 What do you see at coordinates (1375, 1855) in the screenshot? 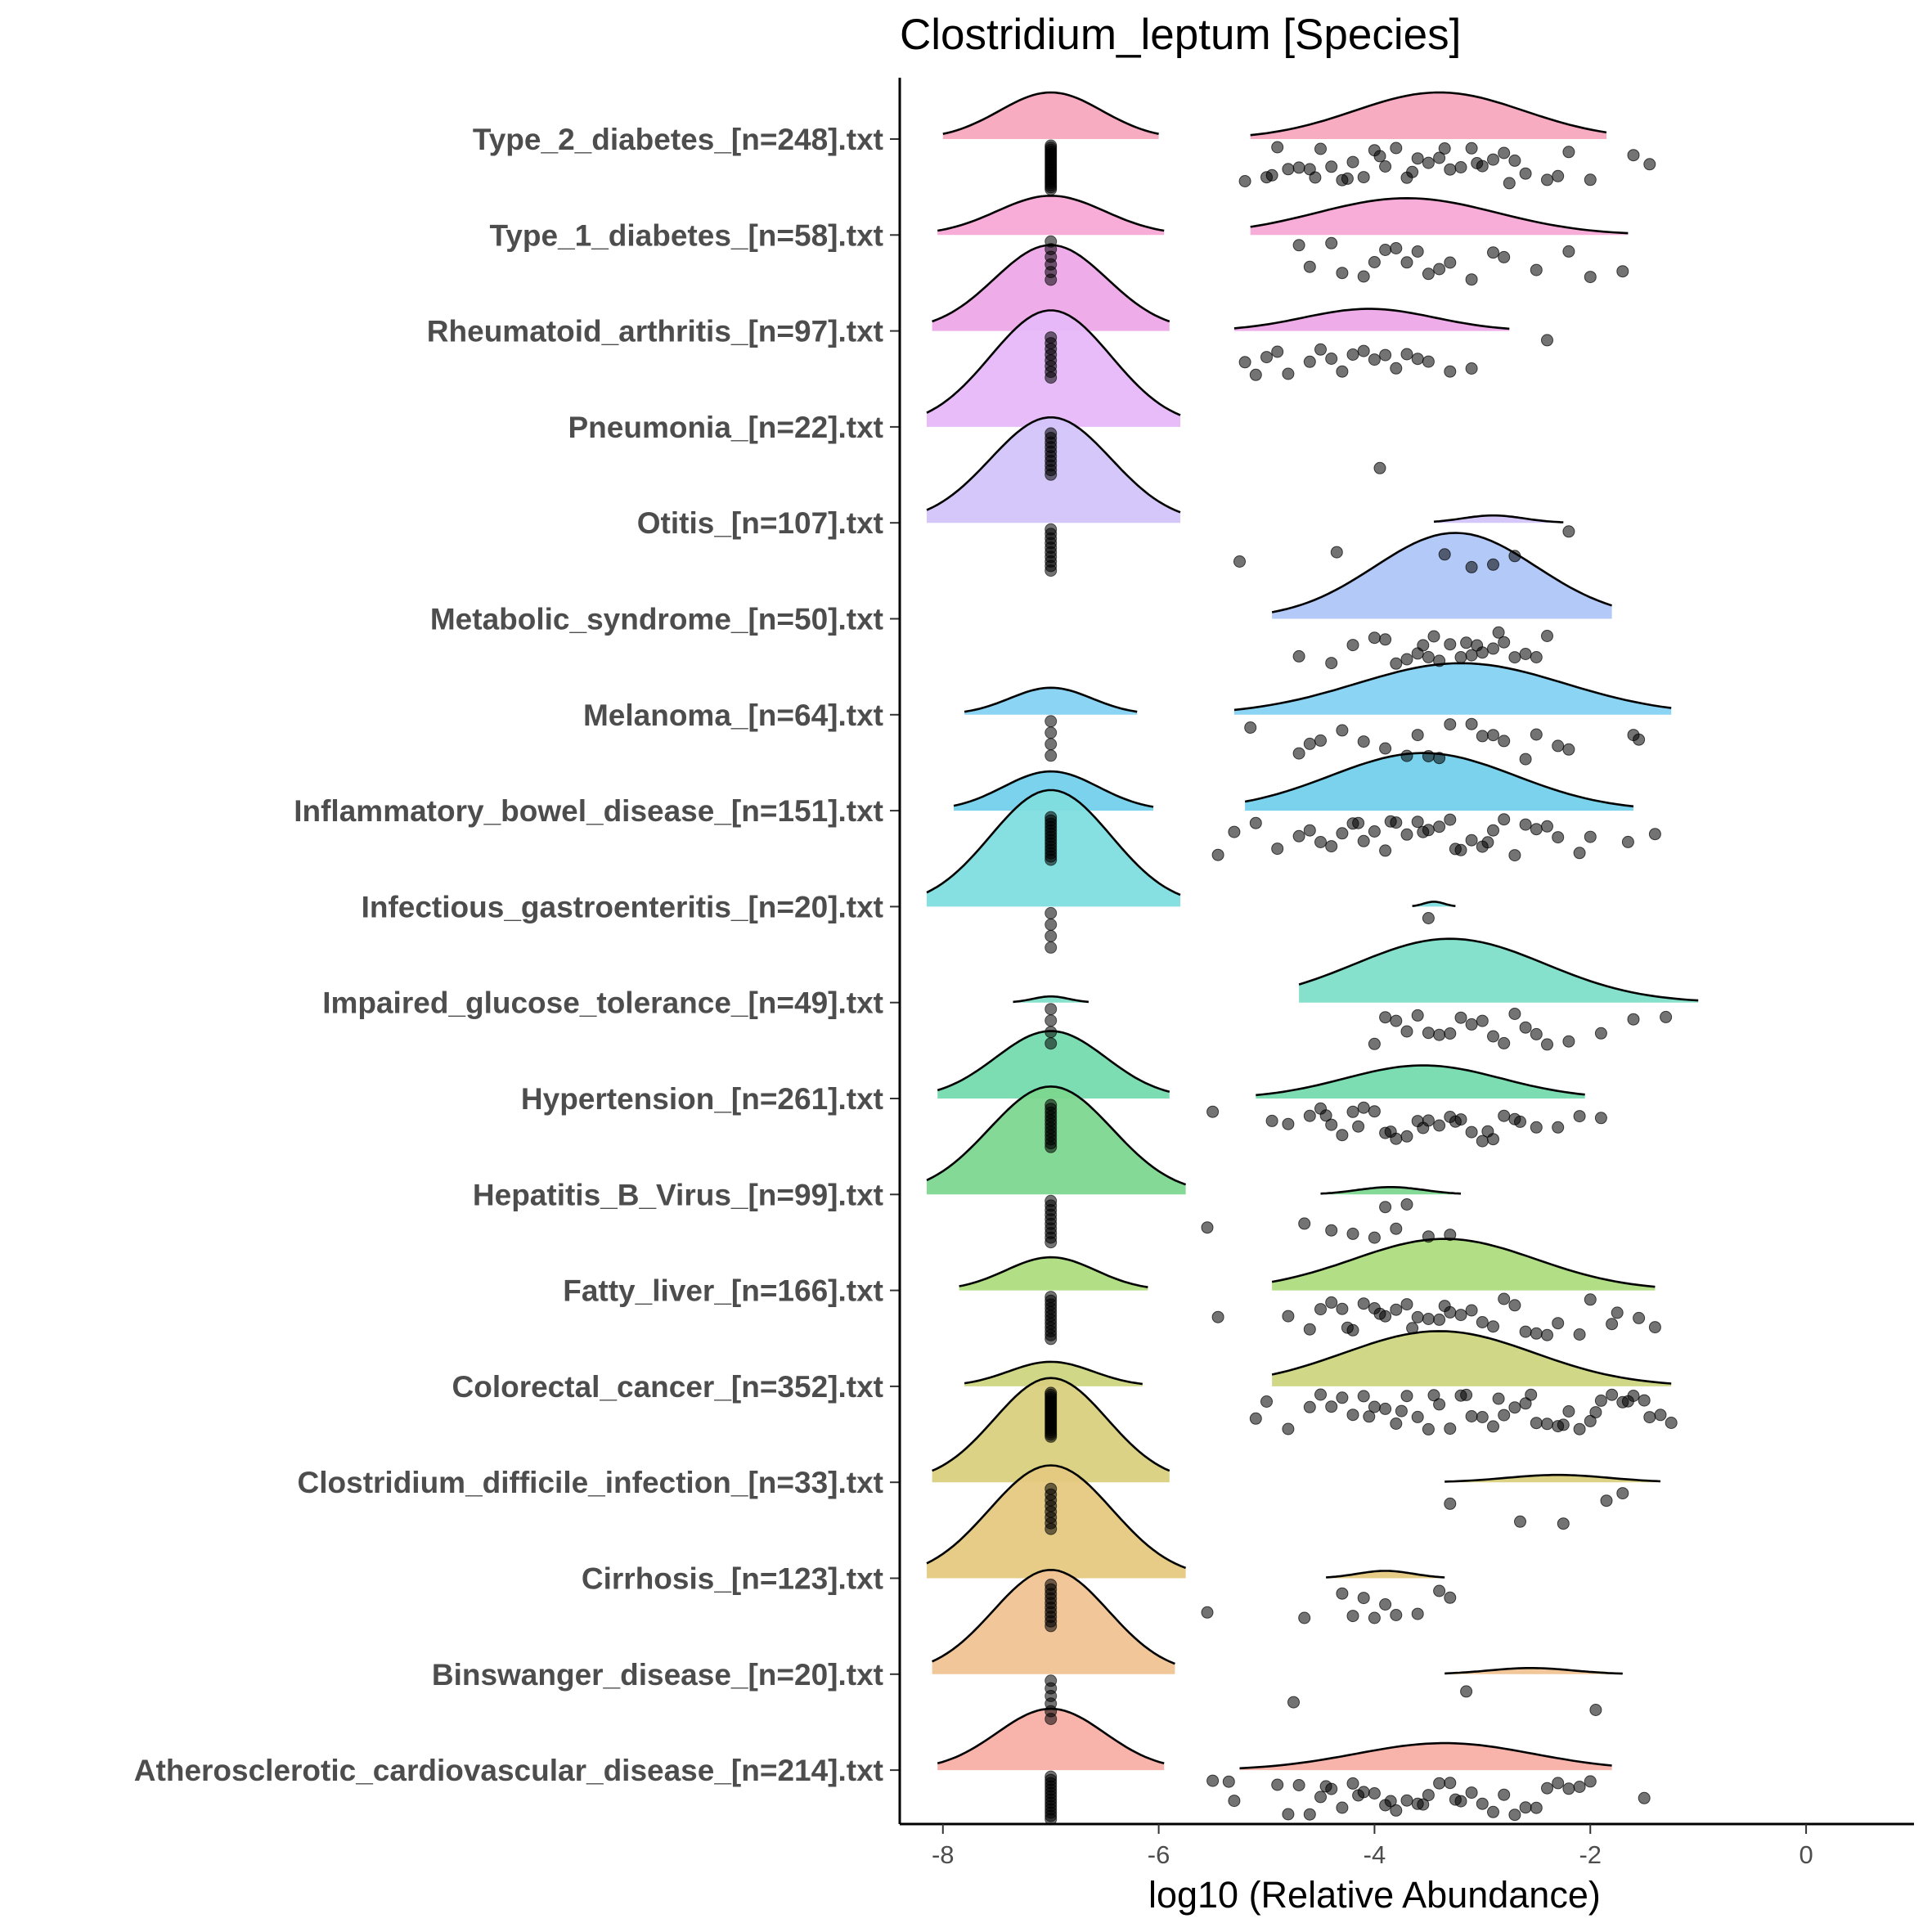
I see `x-tick-label: -4` at bounding box center [1375, 1855].